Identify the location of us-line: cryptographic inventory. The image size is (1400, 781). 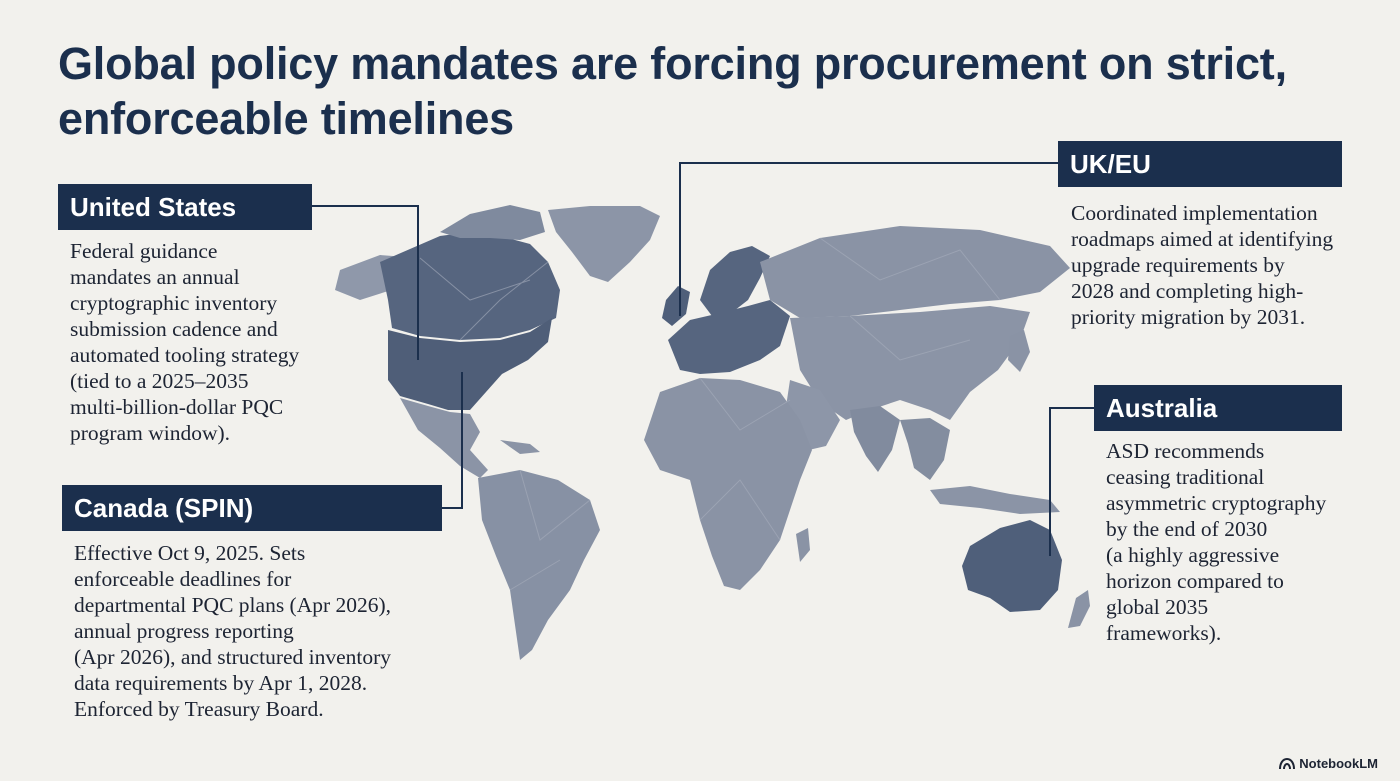
(174, 303).